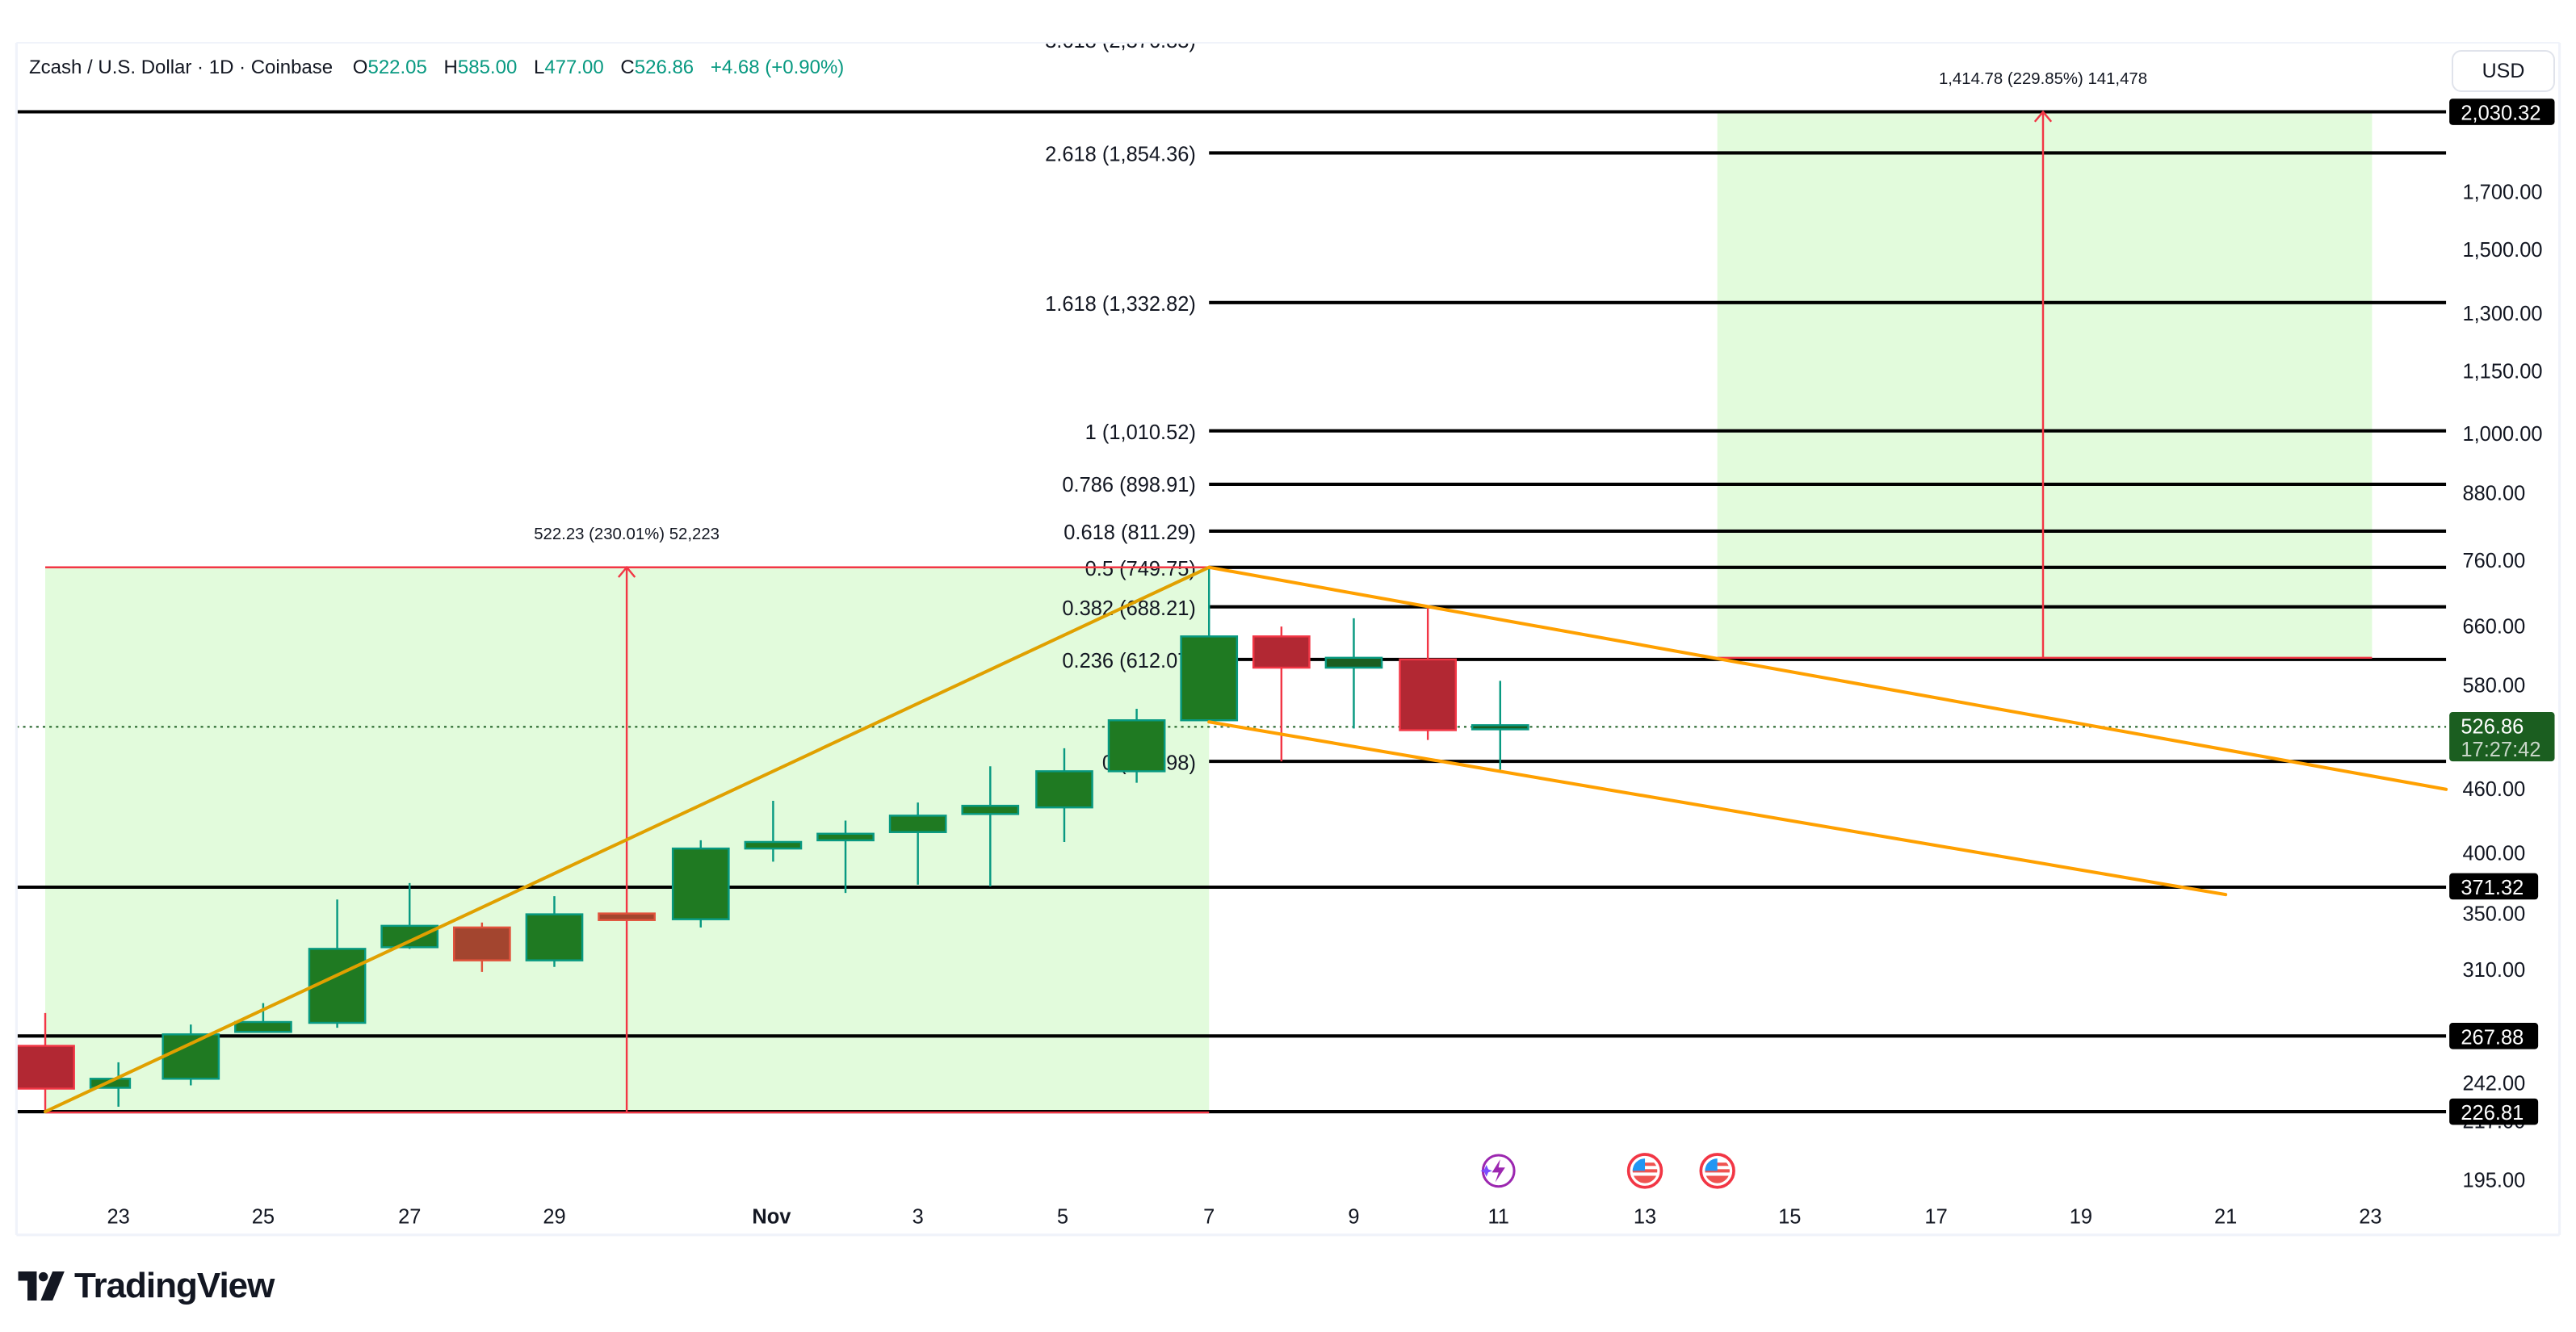 The width and height of the screenshot is (2576, 1332). Describe the element at coordinates (539, 67) in the screenshot. I see `low-label: L` at that location.